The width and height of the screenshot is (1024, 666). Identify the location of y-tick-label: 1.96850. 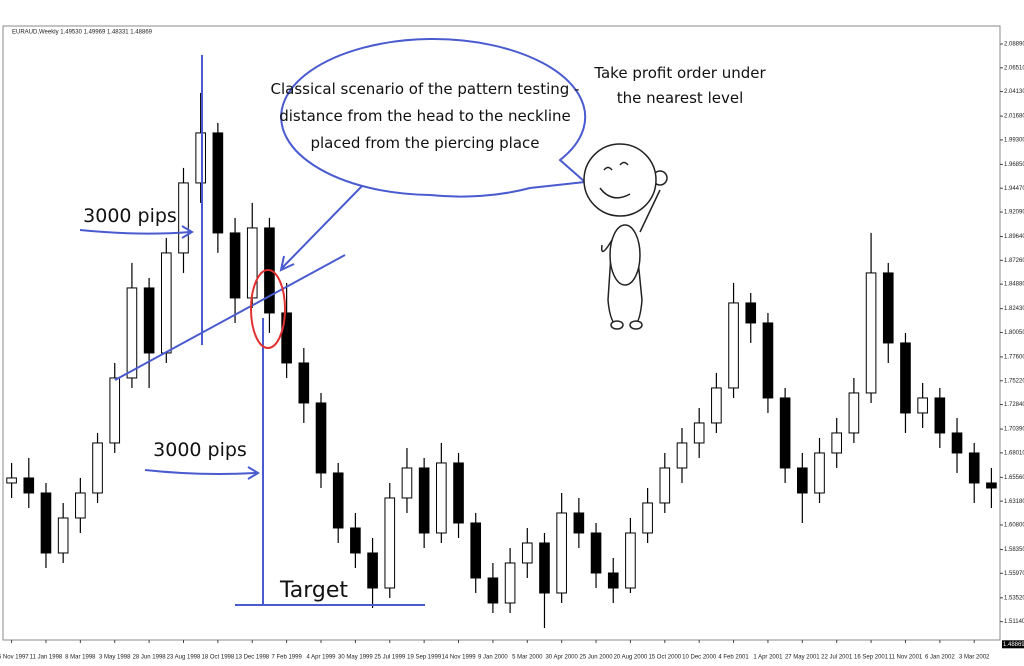
(1014, 165).